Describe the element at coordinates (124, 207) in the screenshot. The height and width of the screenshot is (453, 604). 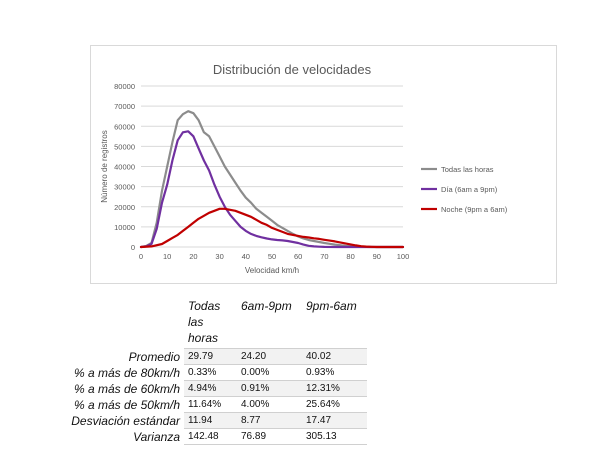
I see `y-tick-label: 20000` at that location.